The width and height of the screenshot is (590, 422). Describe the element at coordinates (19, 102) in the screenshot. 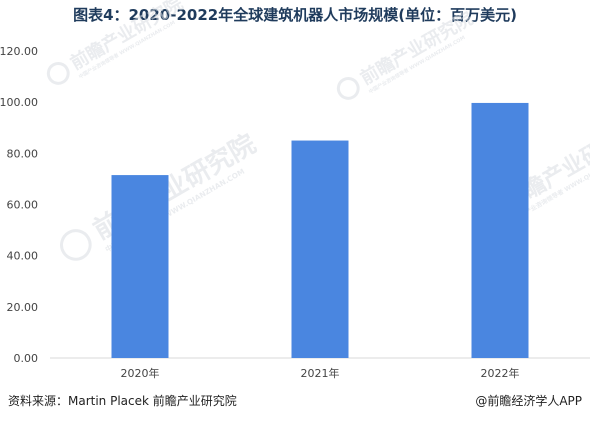

I see `y-tick-label: 100.00` at that location.